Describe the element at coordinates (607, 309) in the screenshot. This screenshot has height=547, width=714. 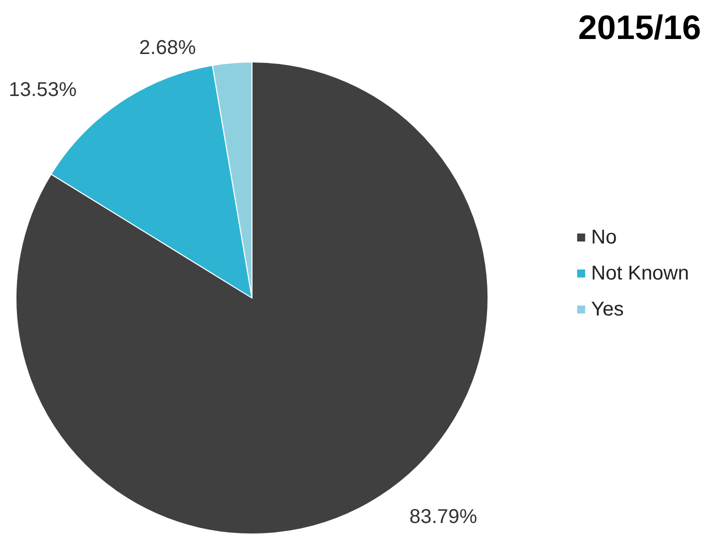
I see `legend-label: Yes` at that location.